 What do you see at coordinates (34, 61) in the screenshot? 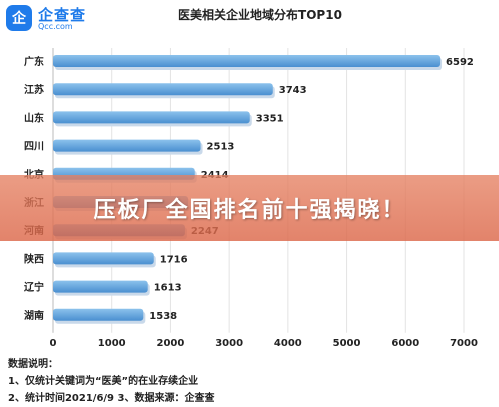
I see `category-label: 广东` at bounding box center [34, 61].